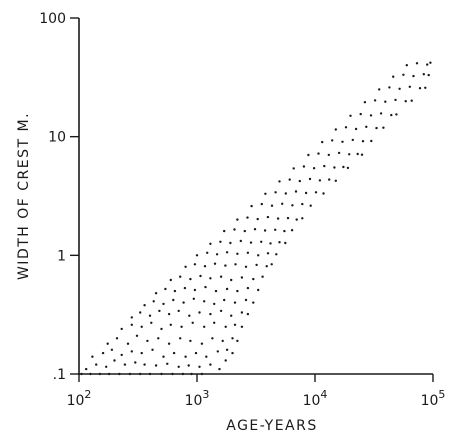  What do you see at coordinates (57, 138) in the screenshot?
I see `y-tick-label: 10` at bounding box center [57, 138].